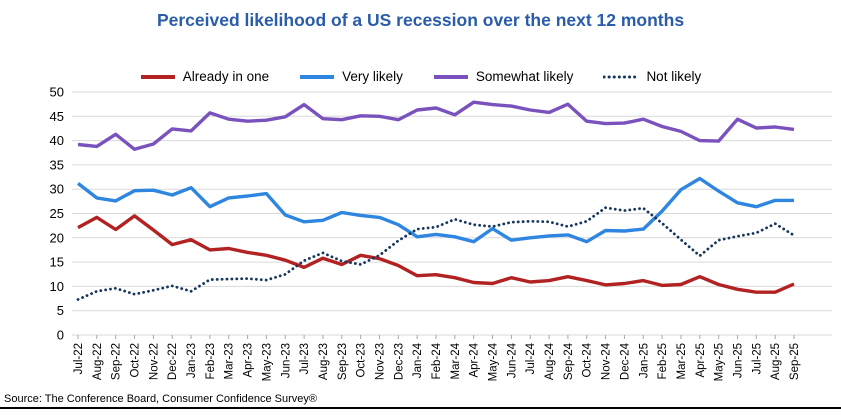  I want to click on x-tick-label: May-25, so click(720, 362).